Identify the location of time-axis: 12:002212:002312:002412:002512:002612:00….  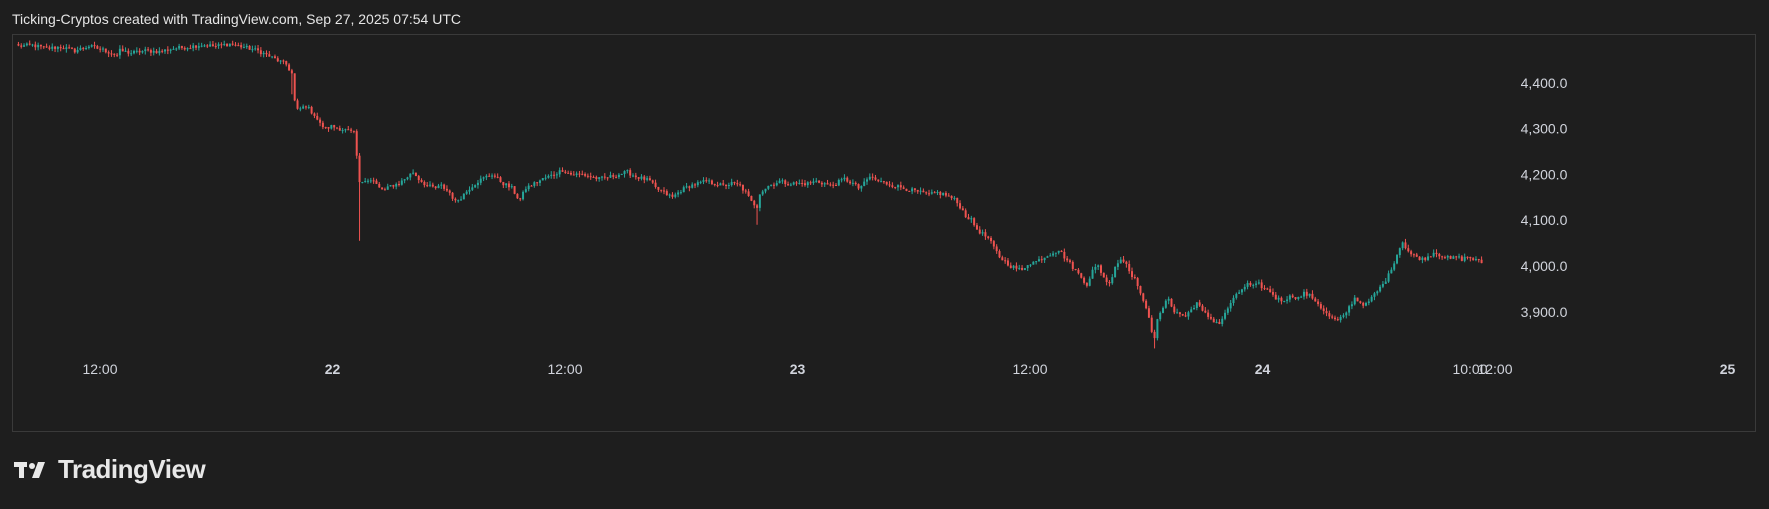
(918, 369).